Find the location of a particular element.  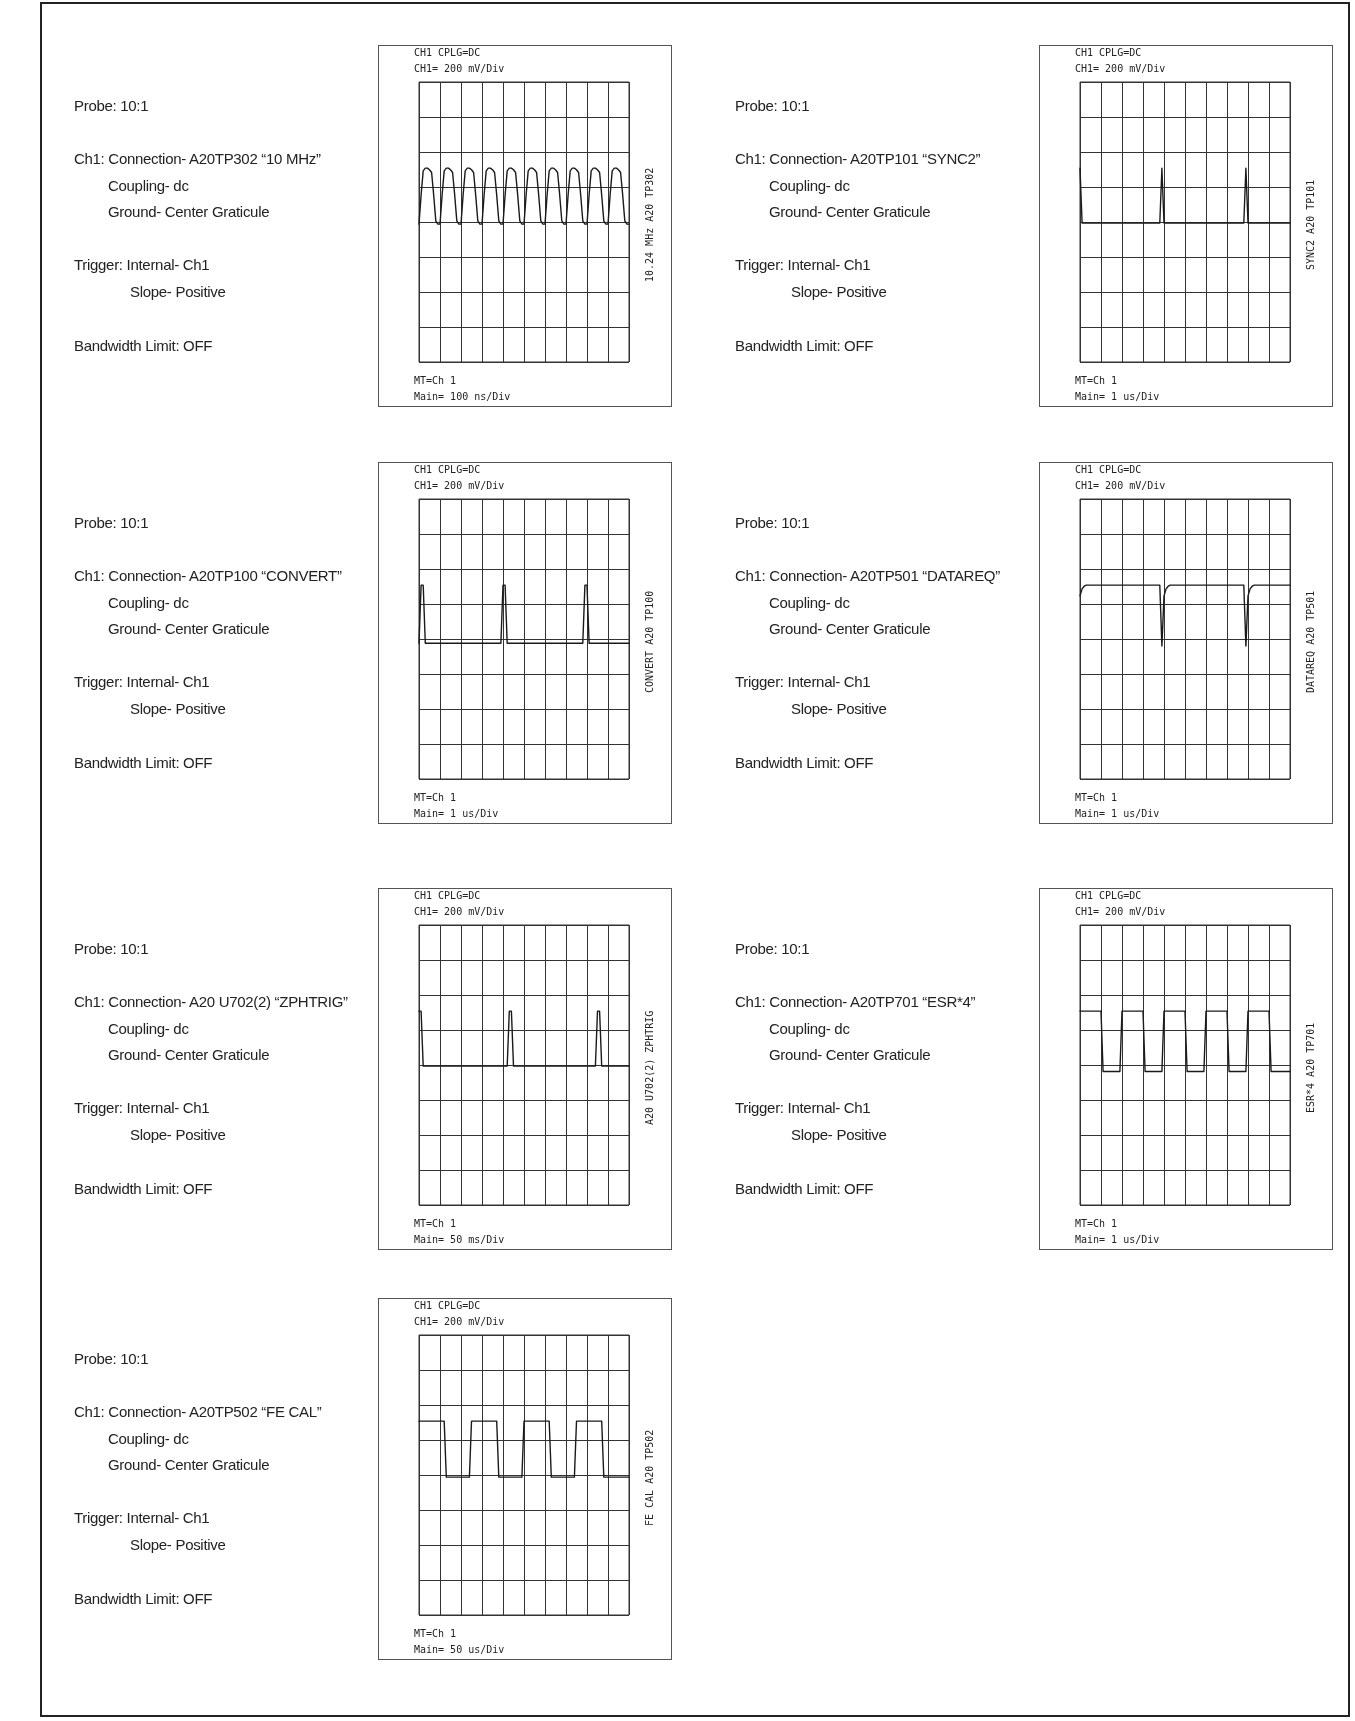

y2-axis-title: A20 U702(2) ZPHTRIG is located at coordinates (649, 1068).